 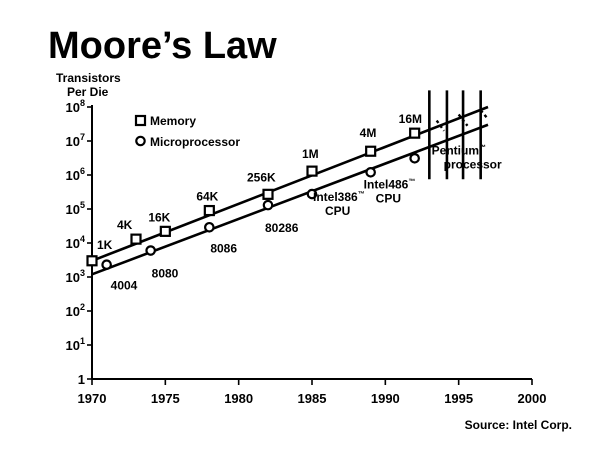 What do you see at coordinates (162, 46) in the screenshot?
I see `chart-title: Moore’s Law` at bounding box center [162, 46].